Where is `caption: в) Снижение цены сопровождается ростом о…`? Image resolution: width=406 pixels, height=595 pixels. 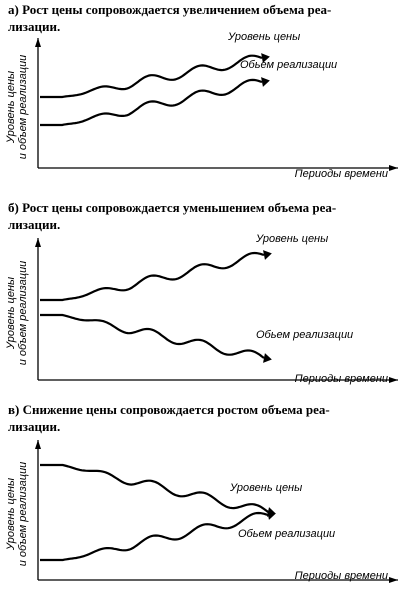 caption: в) Снижение цены сопровождается ростом о… is located at coordinates (169, 409).